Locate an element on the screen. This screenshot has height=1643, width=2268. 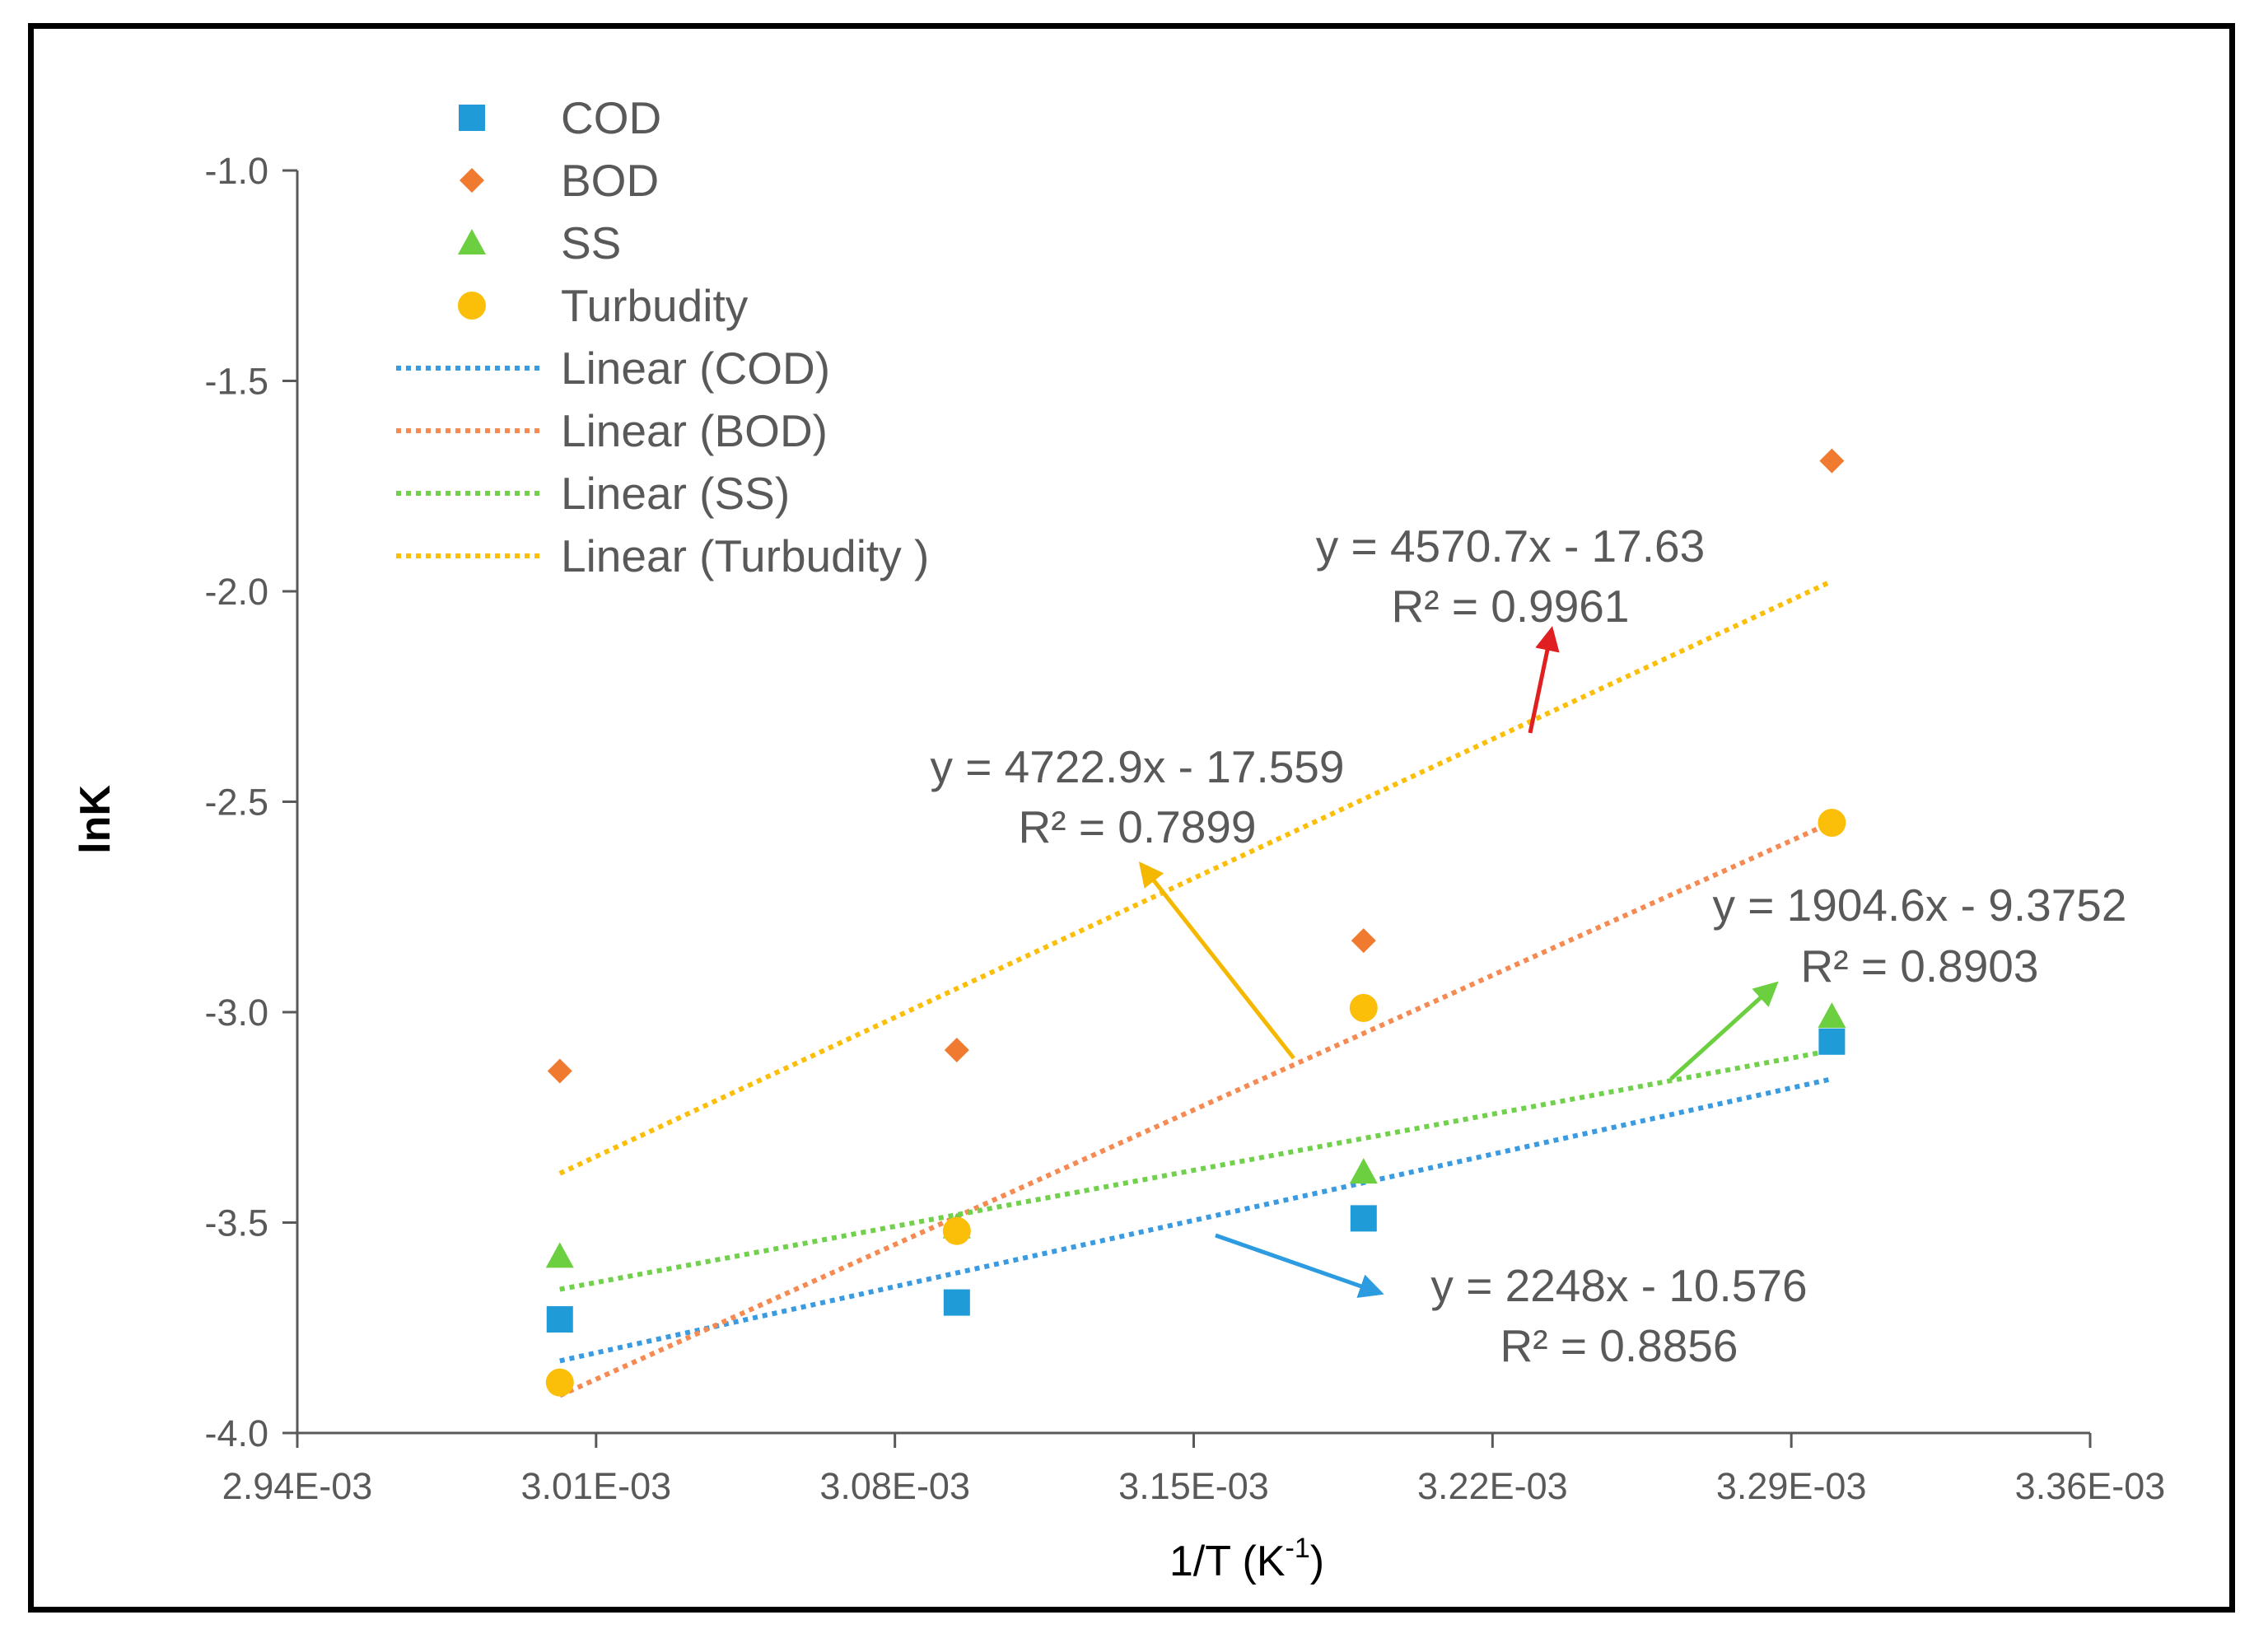
cod-equation: y = 2248x - 10.576 is located at coordinates (1618, 1285).